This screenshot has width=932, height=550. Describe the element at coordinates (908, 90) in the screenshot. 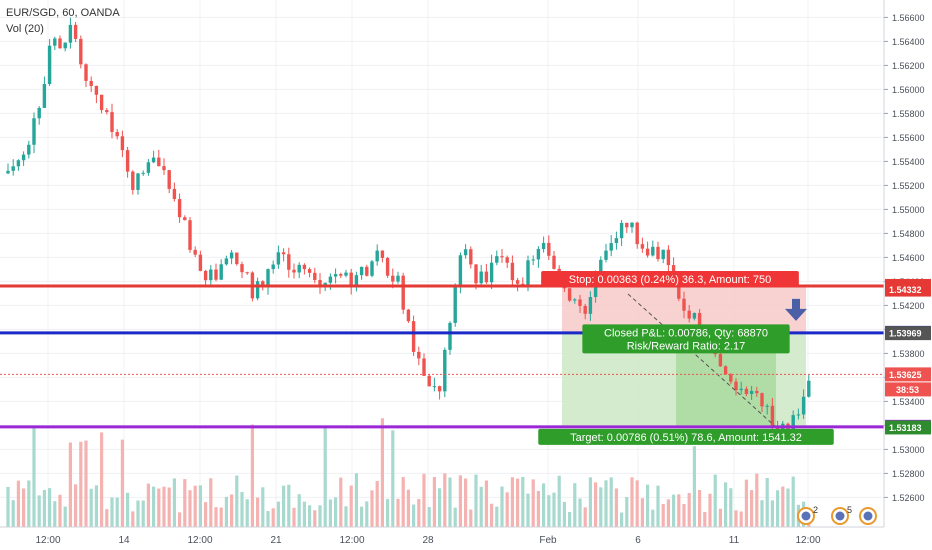

I see `price-tick-label: 1.56000` at that location.